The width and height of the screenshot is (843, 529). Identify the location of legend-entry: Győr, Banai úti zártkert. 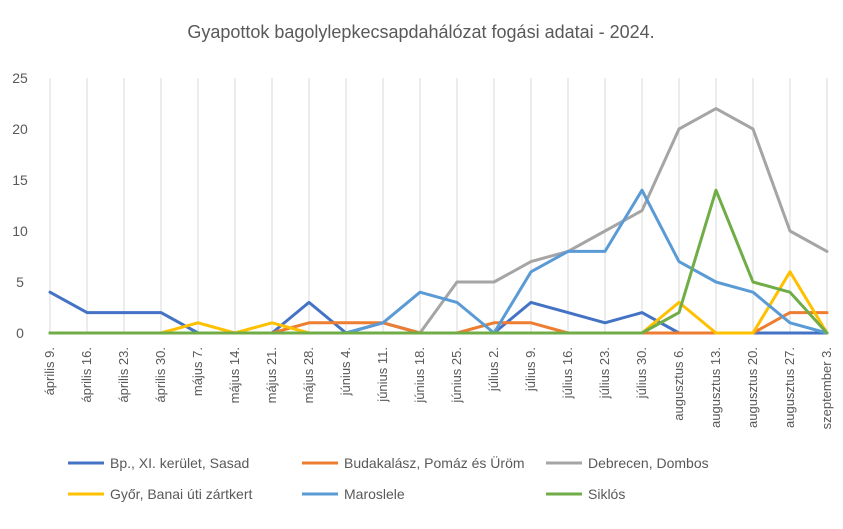
(160, 494).